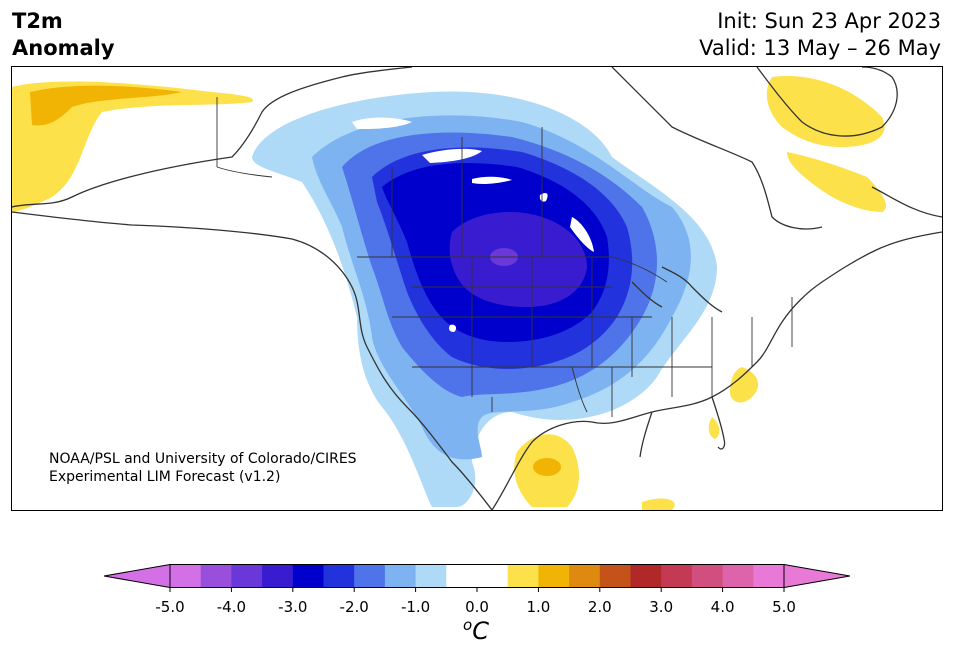  What do you see at coordinates (137, 576) in the screenshot?
I see `colorbar-under-arrow` at bounding box center [137, 576].